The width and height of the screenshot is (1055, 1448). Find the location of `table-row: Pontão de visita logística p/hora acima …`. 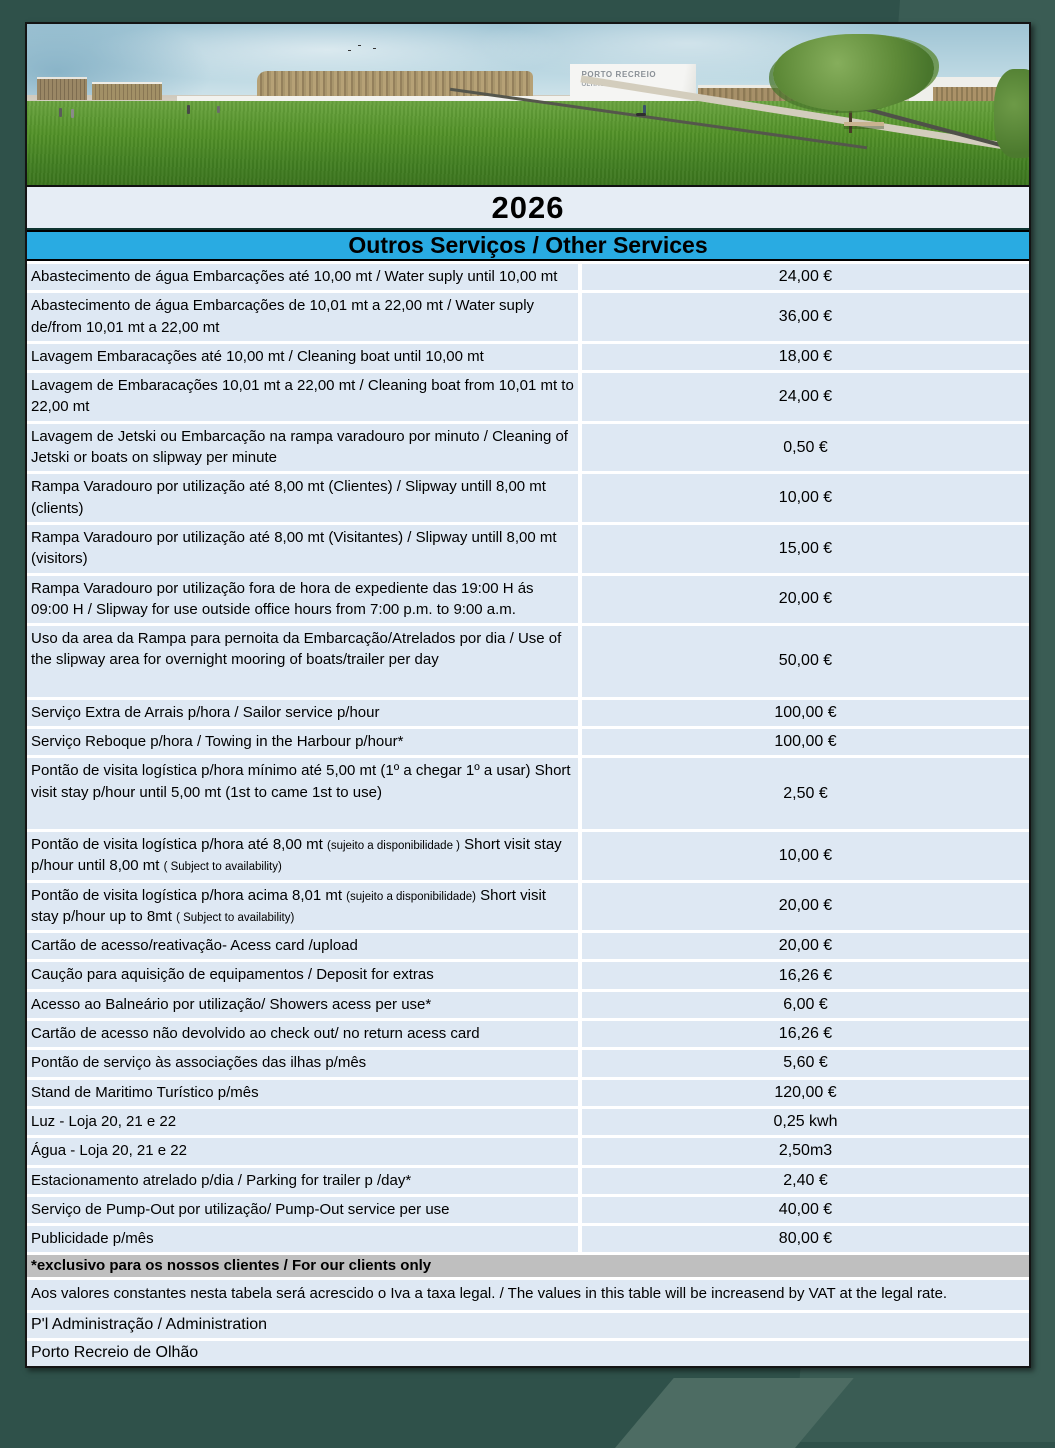

table-row: Pontão de visita logística p/hora acima … is located at coordinates (528, 906).